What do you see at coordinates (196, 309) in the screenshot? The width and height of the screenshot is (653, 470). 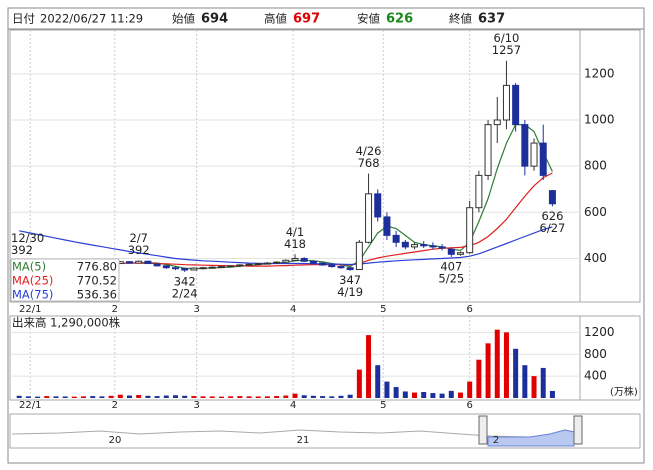 I see `x-tick-label: 3` at bounding box center [196, 309].